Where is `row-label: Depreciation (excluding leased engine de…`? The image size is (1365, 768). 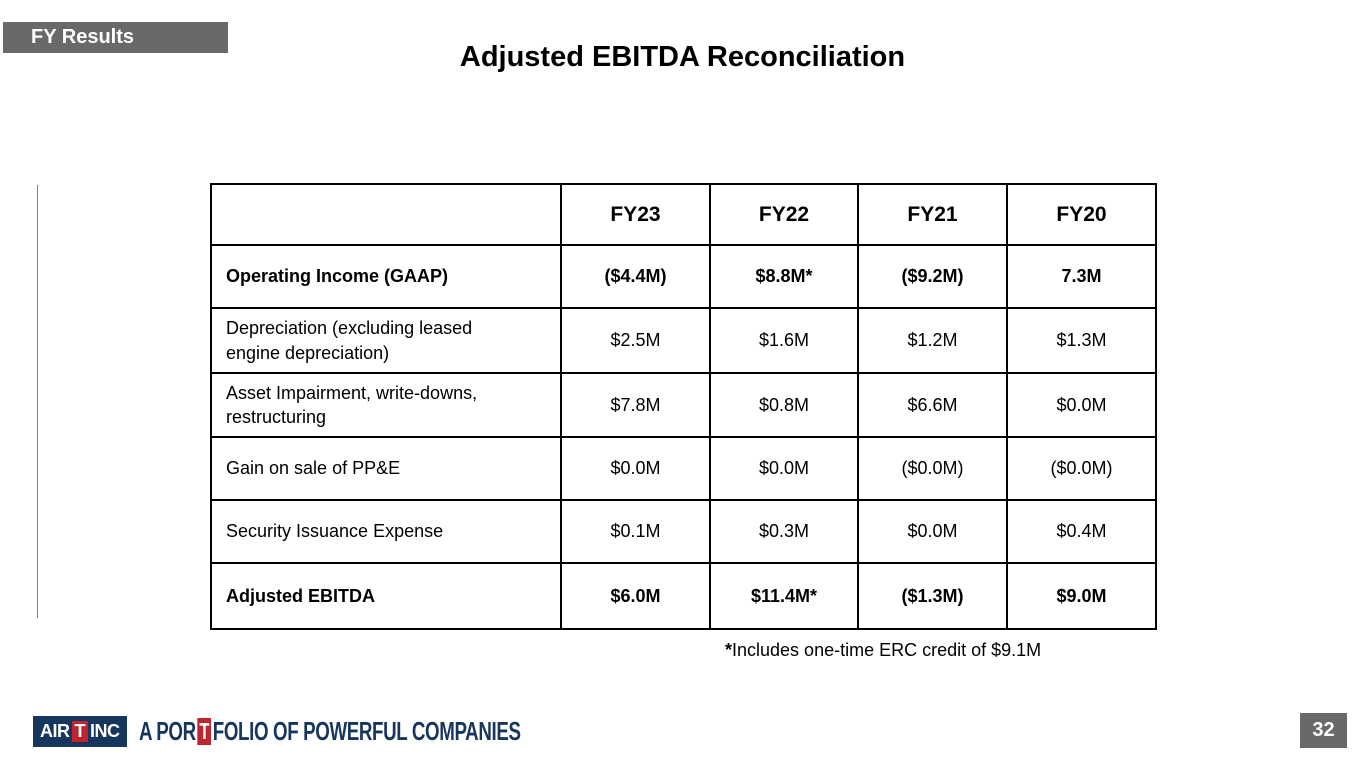
row-label: Depreciation (excluding leased engine de… is located at coordinates (386, 340).